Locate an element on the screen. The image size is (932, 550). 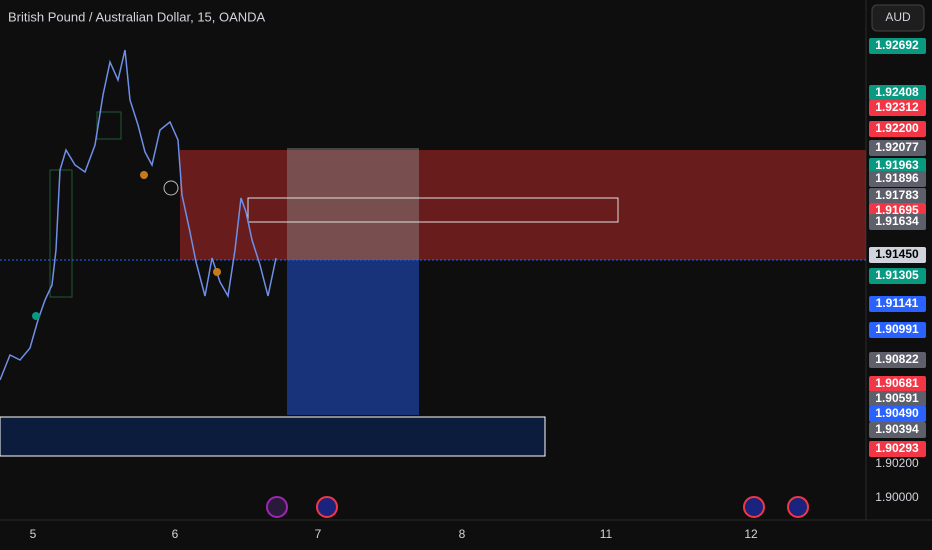
stop-zone is located at coordinates (353, 204).